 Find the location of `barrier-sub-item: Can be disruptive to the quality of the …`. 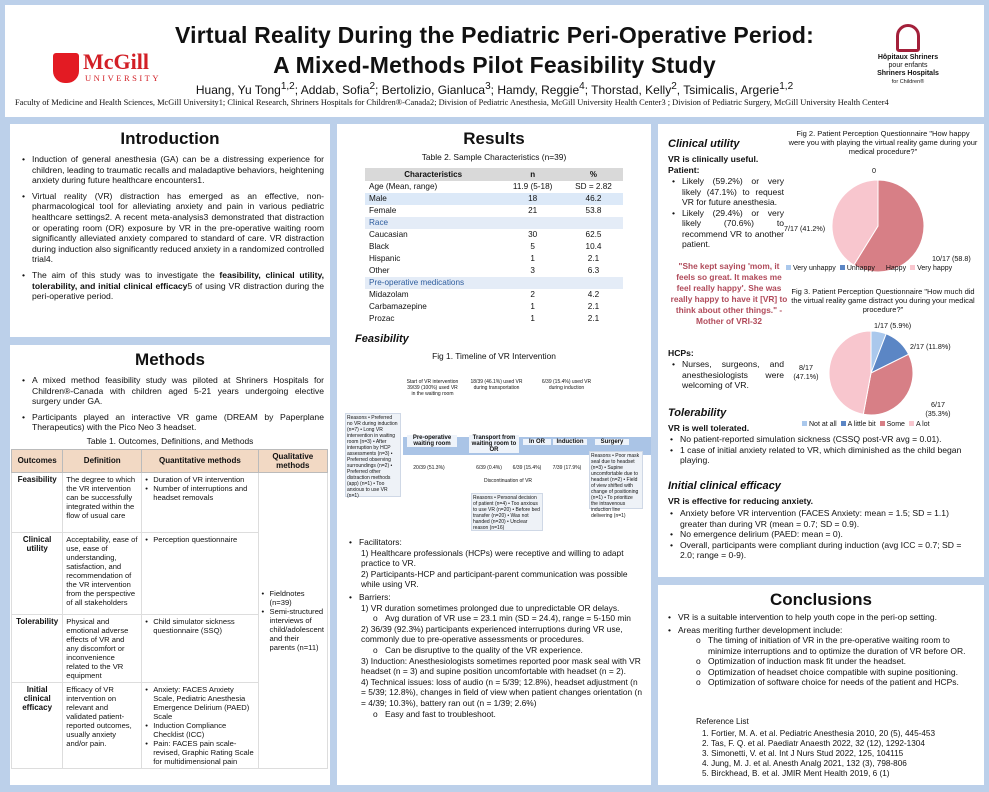

barrier-sub-item: Can be disruptive to the quality of the … is located at coordinates (496, 650).